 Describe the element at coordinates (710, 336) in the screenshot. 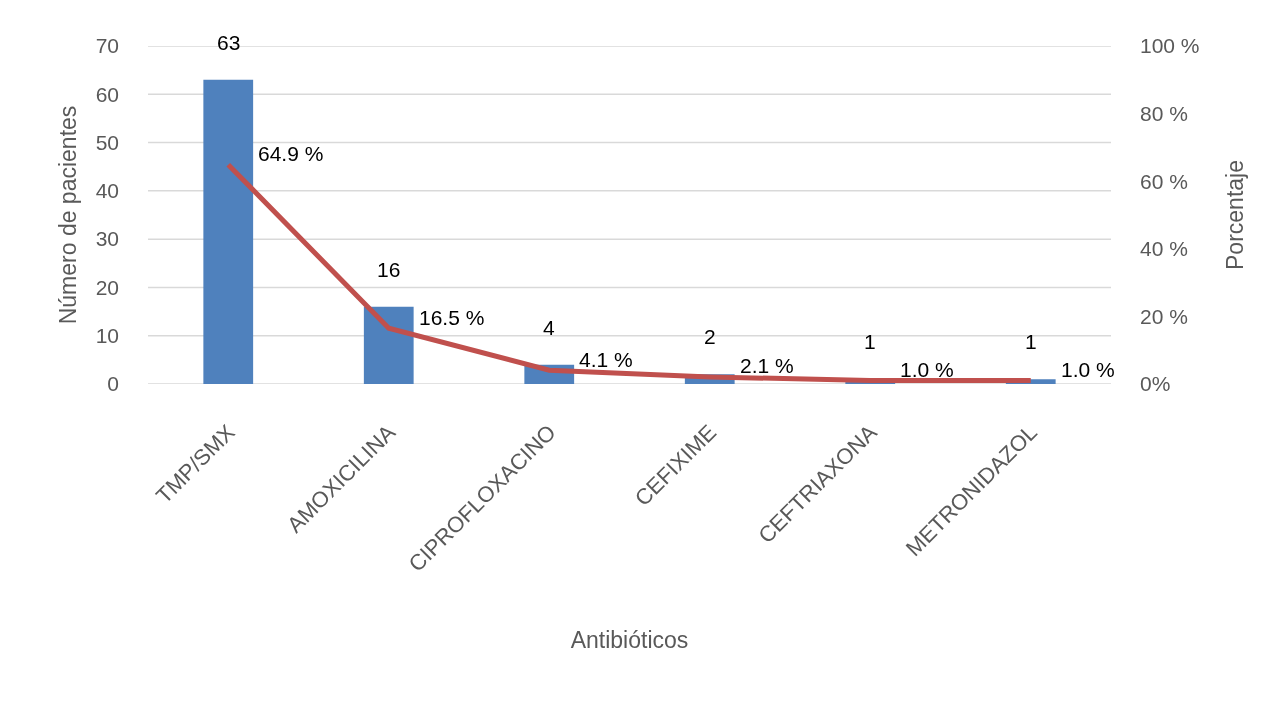

I see `data-label: 2` at that location.